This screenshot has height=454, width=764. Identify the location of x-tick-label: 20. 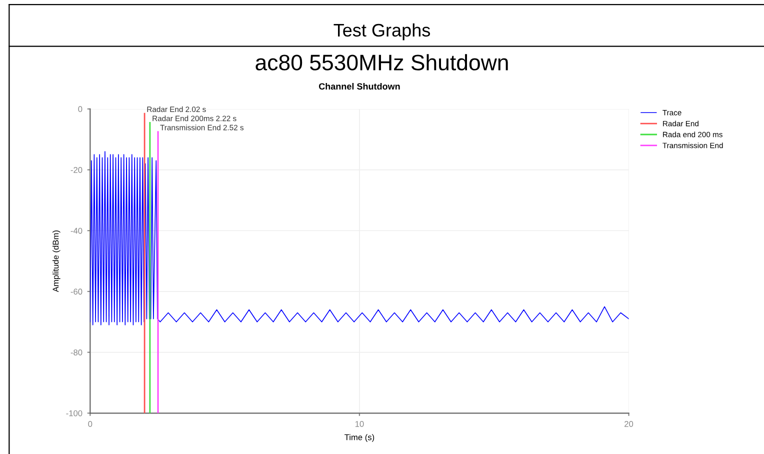
(629, 424).